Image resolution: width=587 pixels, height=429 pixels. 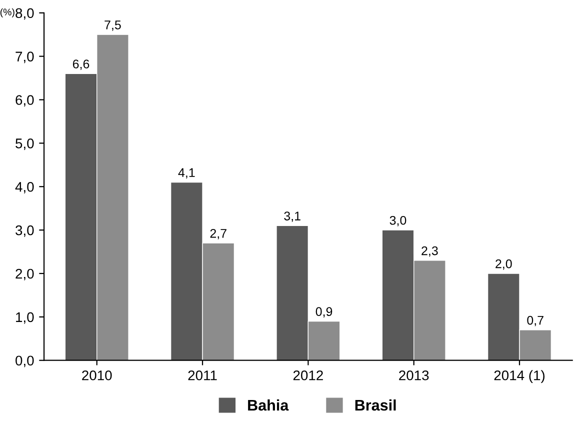 What do you see at coordinates (97, 375) in the screenshot?
I see `x-tick-label: 2010` at bounding box center [97, 375].